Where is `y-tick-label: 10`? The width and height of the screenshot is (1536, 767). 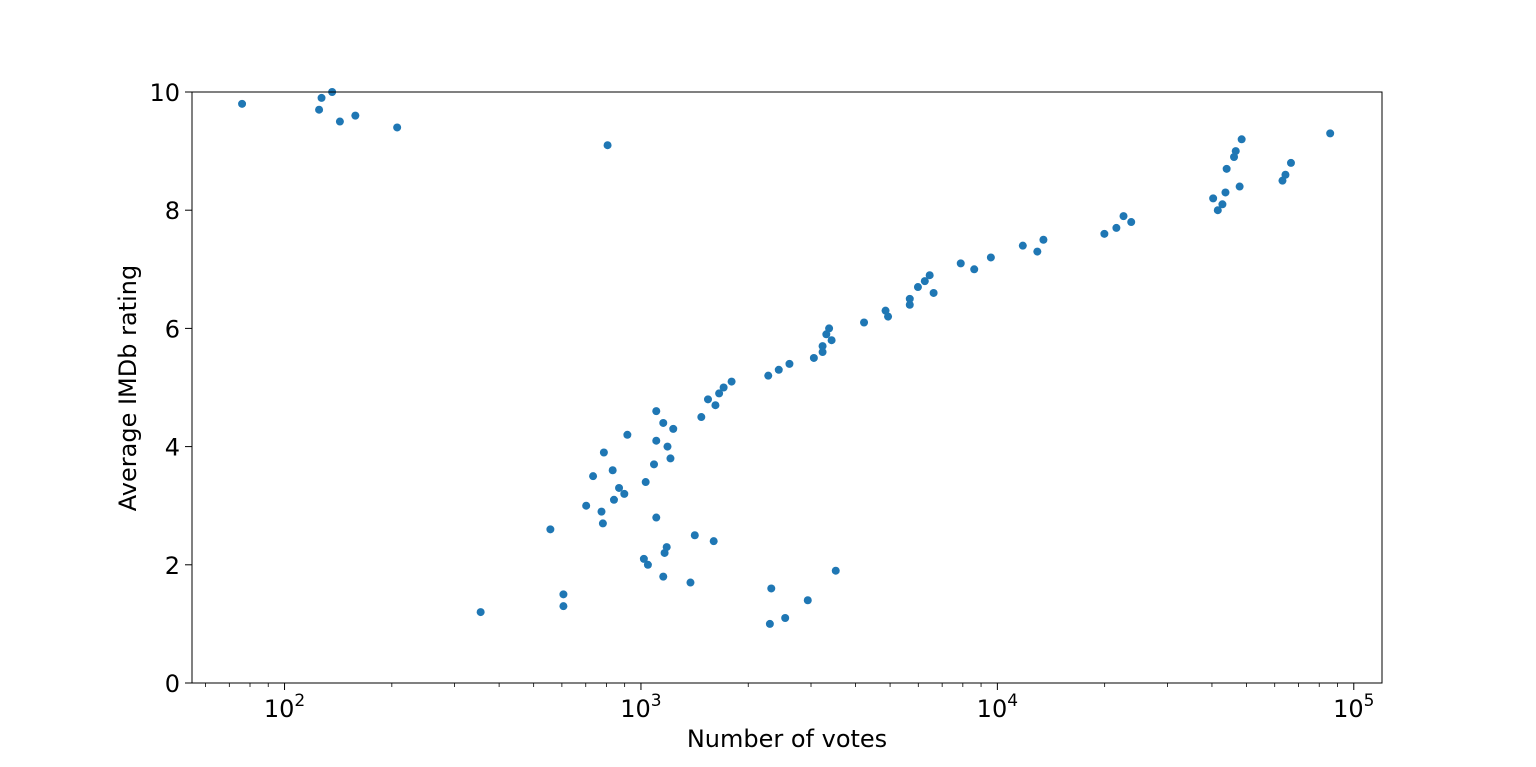 y-tick-label: 10 is located at coordinates (164, 93).